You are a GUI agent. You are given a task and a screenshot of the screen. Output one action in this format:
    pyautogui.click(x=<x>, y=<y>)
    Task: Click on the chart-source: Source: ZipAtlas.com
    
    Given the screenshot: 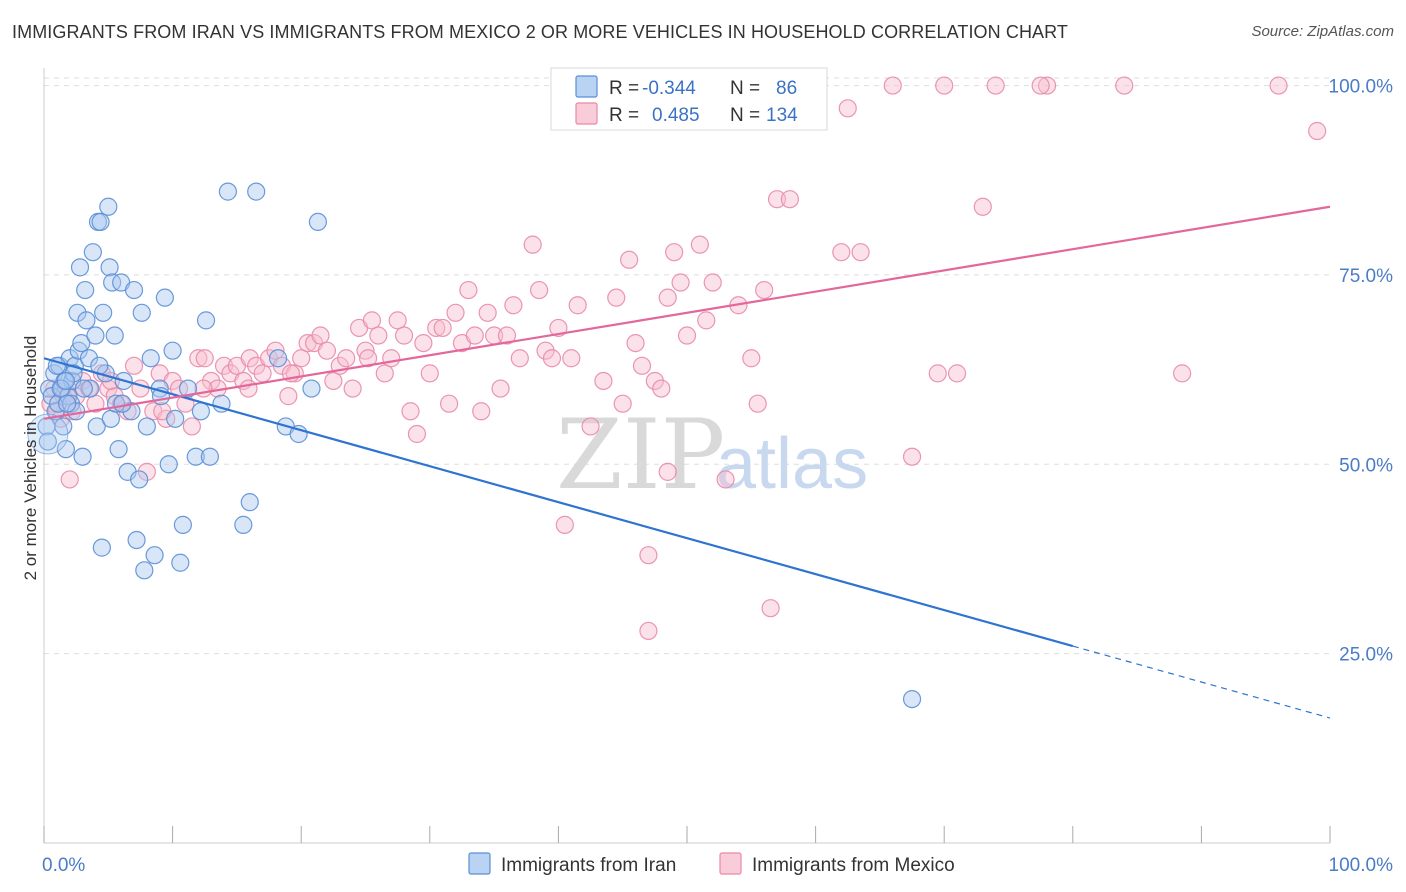 What is the action you would take?
    pyautogui.click(x=1322, y=31)
    